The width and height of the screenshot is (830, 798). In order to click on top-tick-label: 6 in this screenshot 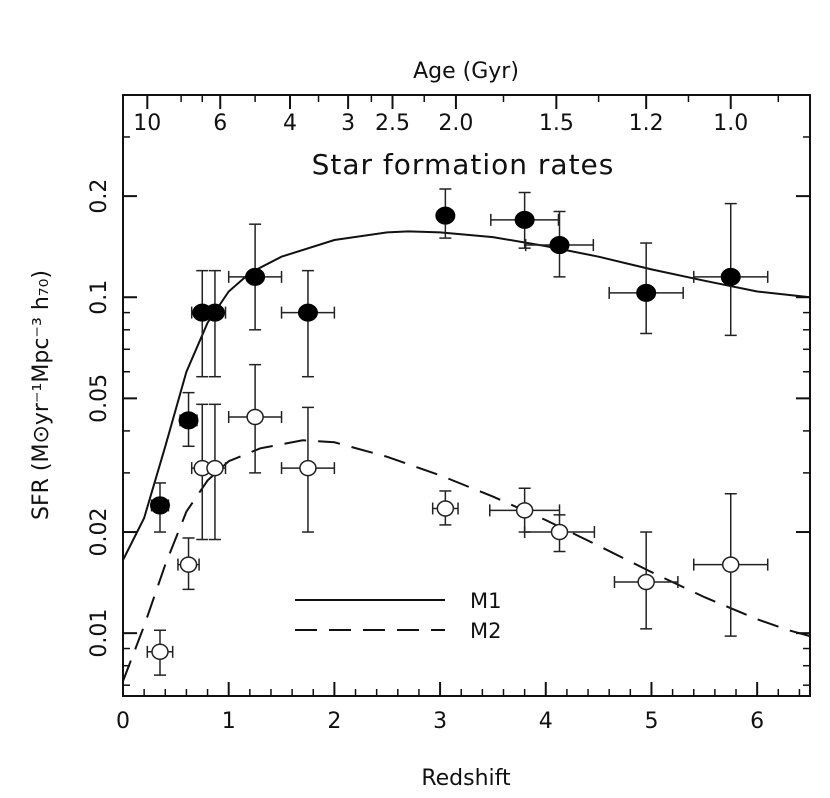, I will do `click(220, 123)`.